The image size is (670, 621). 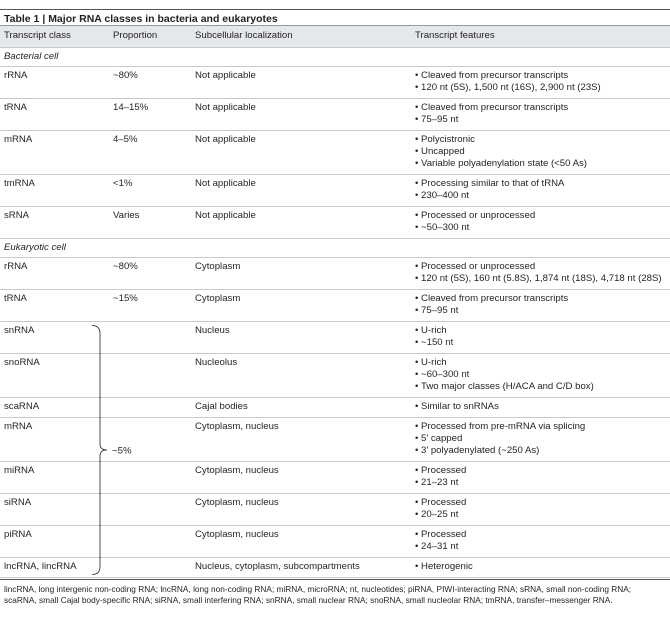 What do you see at coordinates (150, 305) in the screenshot?
I see `proportion: ~15%` at bounding box center [150, 305].